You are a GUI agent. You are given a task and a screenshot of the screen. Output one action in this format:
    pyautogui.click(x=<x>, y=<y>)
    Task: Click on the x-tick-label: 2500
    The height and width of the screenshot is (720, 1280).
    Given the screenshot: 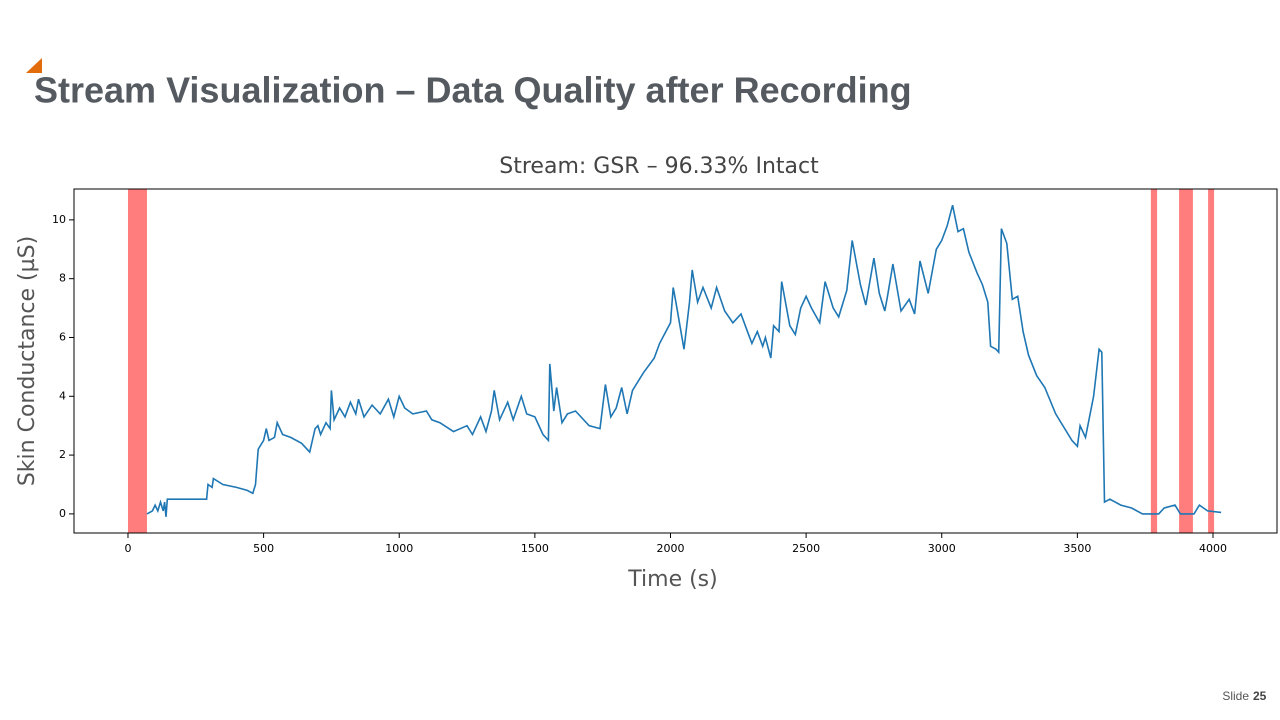 What is the action you would take?
    pyautogui.click(x=806, y=548)
    